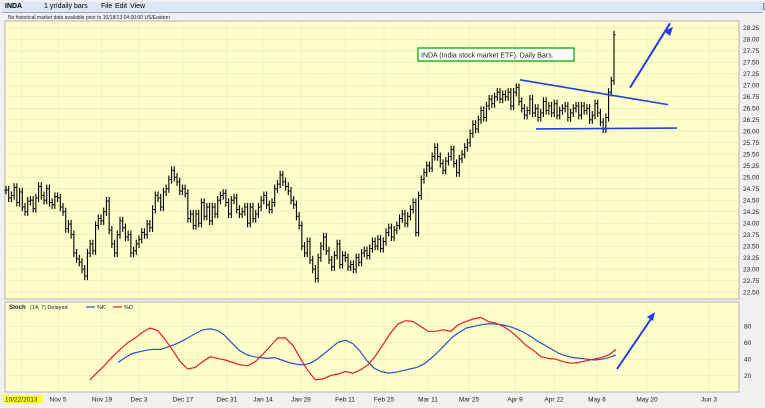 The image size is (765, 408). I want to click on stoch-y-tick: 20, so click(748, 376).